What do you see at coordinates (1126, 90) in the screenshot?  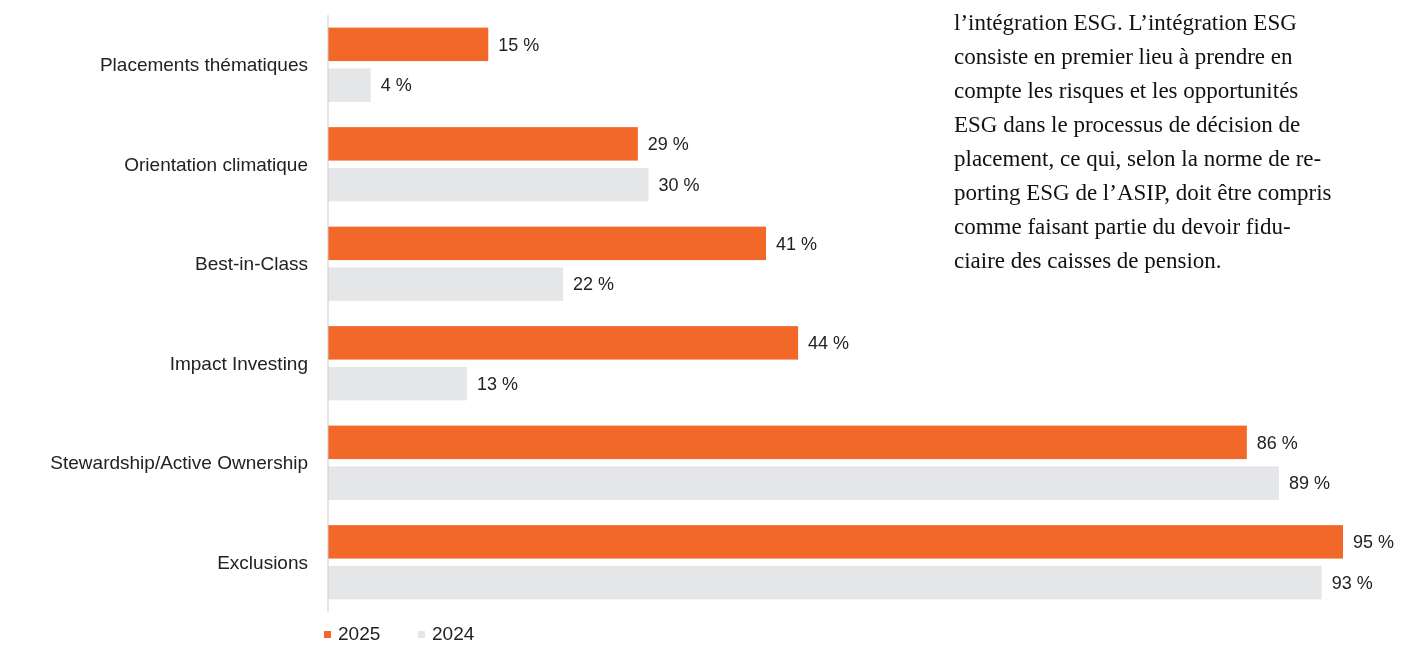 I see `annotation: compte les risques et les opportunités` at bounding box center [1126, 90].